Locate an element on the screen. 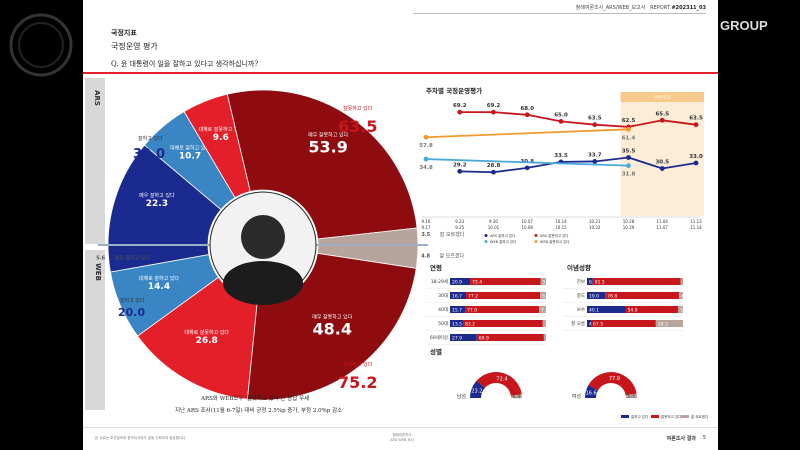 This screenshot has width=800, height=450. age-category-2: 40대 is located at coordinates (443, 309).